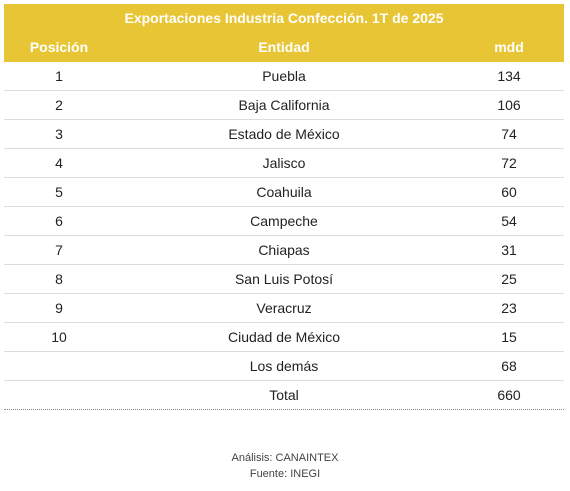 Image resolution: width=570 pixels, height=491 pixels. Describe the element at coordinates (509, 47) in the screenshot. I see `header-mdd: mdd` at that location.